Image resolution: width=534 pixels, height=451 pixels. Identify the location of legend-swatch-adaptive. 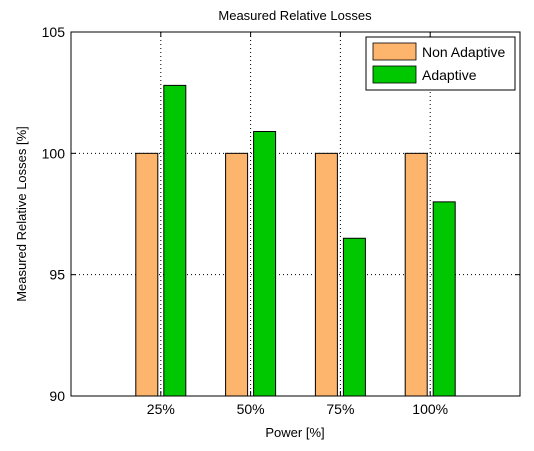
(394, 74).